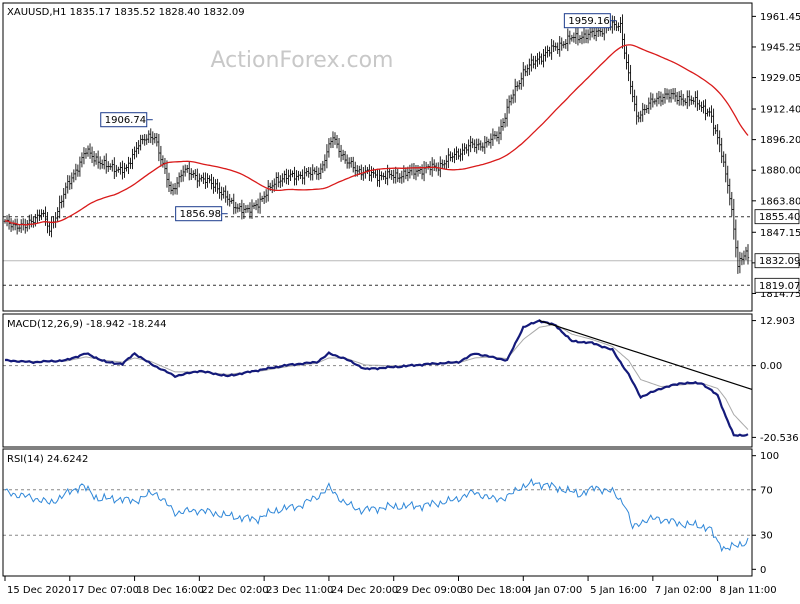 The width and height of the screenshot is (800, 604). What do you see at coordinates (618, 590) in the screenshot?
I see `x-tick-label: 5 Jan 16:00` at bounding box center [618, 590].